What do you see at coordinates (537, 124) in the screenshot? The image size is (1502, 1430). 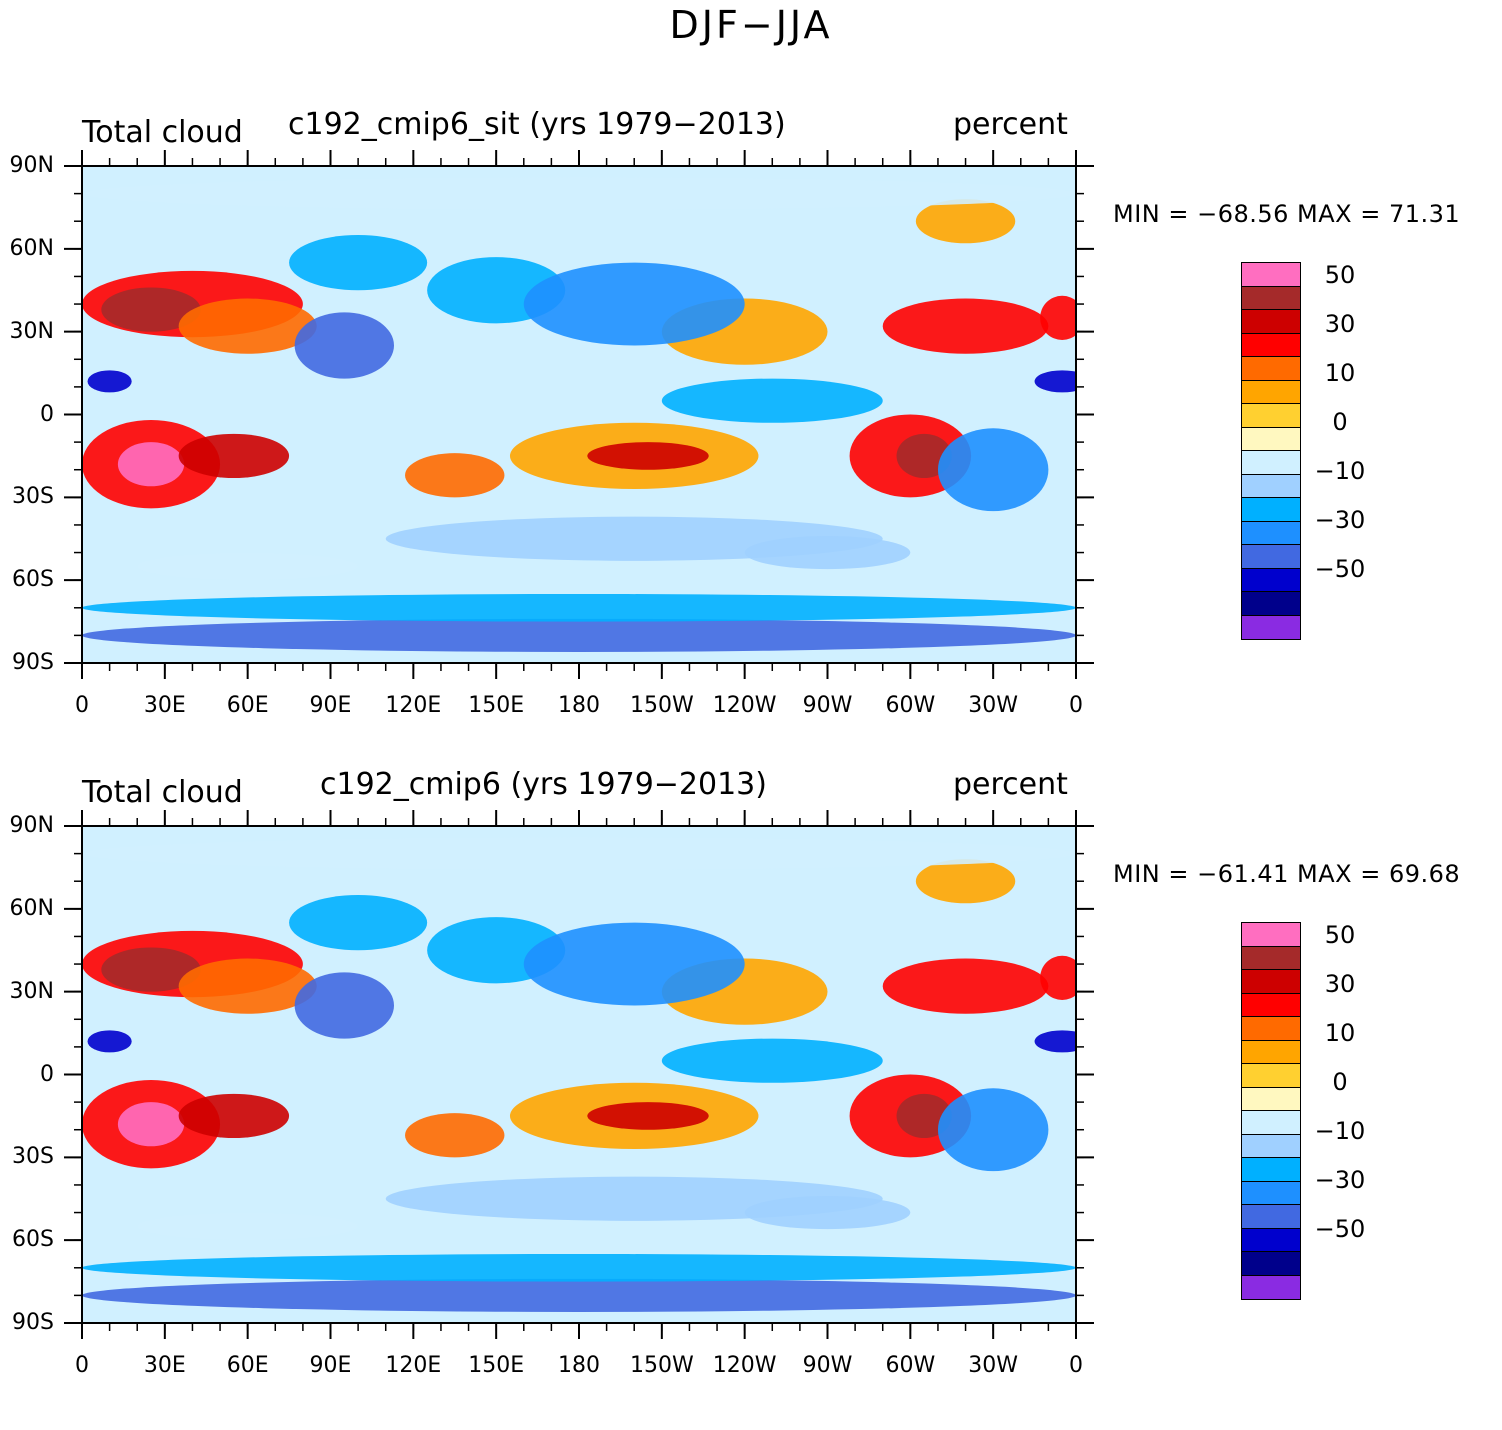 I see `panel-center-label: c192_cmip6_sit (yrs 1979−2013)` at bounding box center [537, 124].